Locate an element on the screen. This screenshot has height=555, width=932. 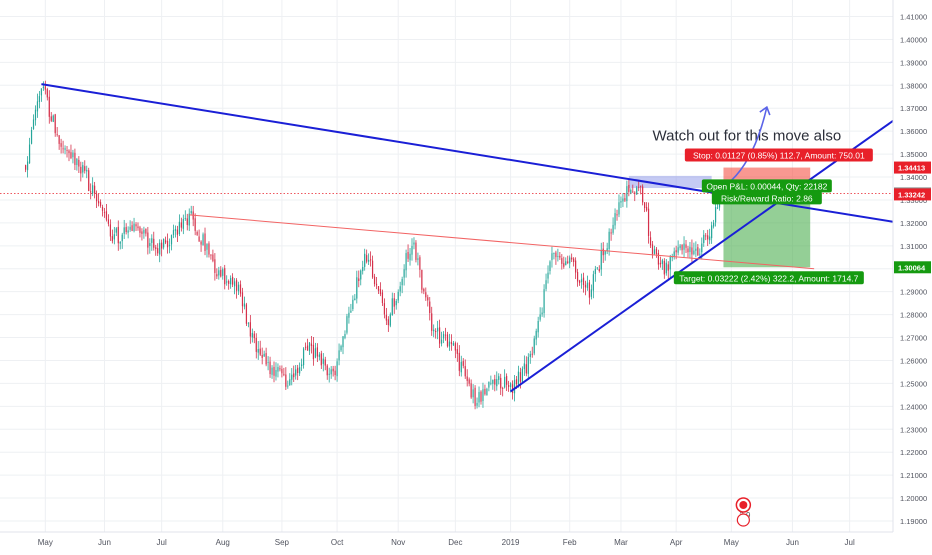
axis-price-tag-text: 1.30064 is located at coordinates (912, 267).